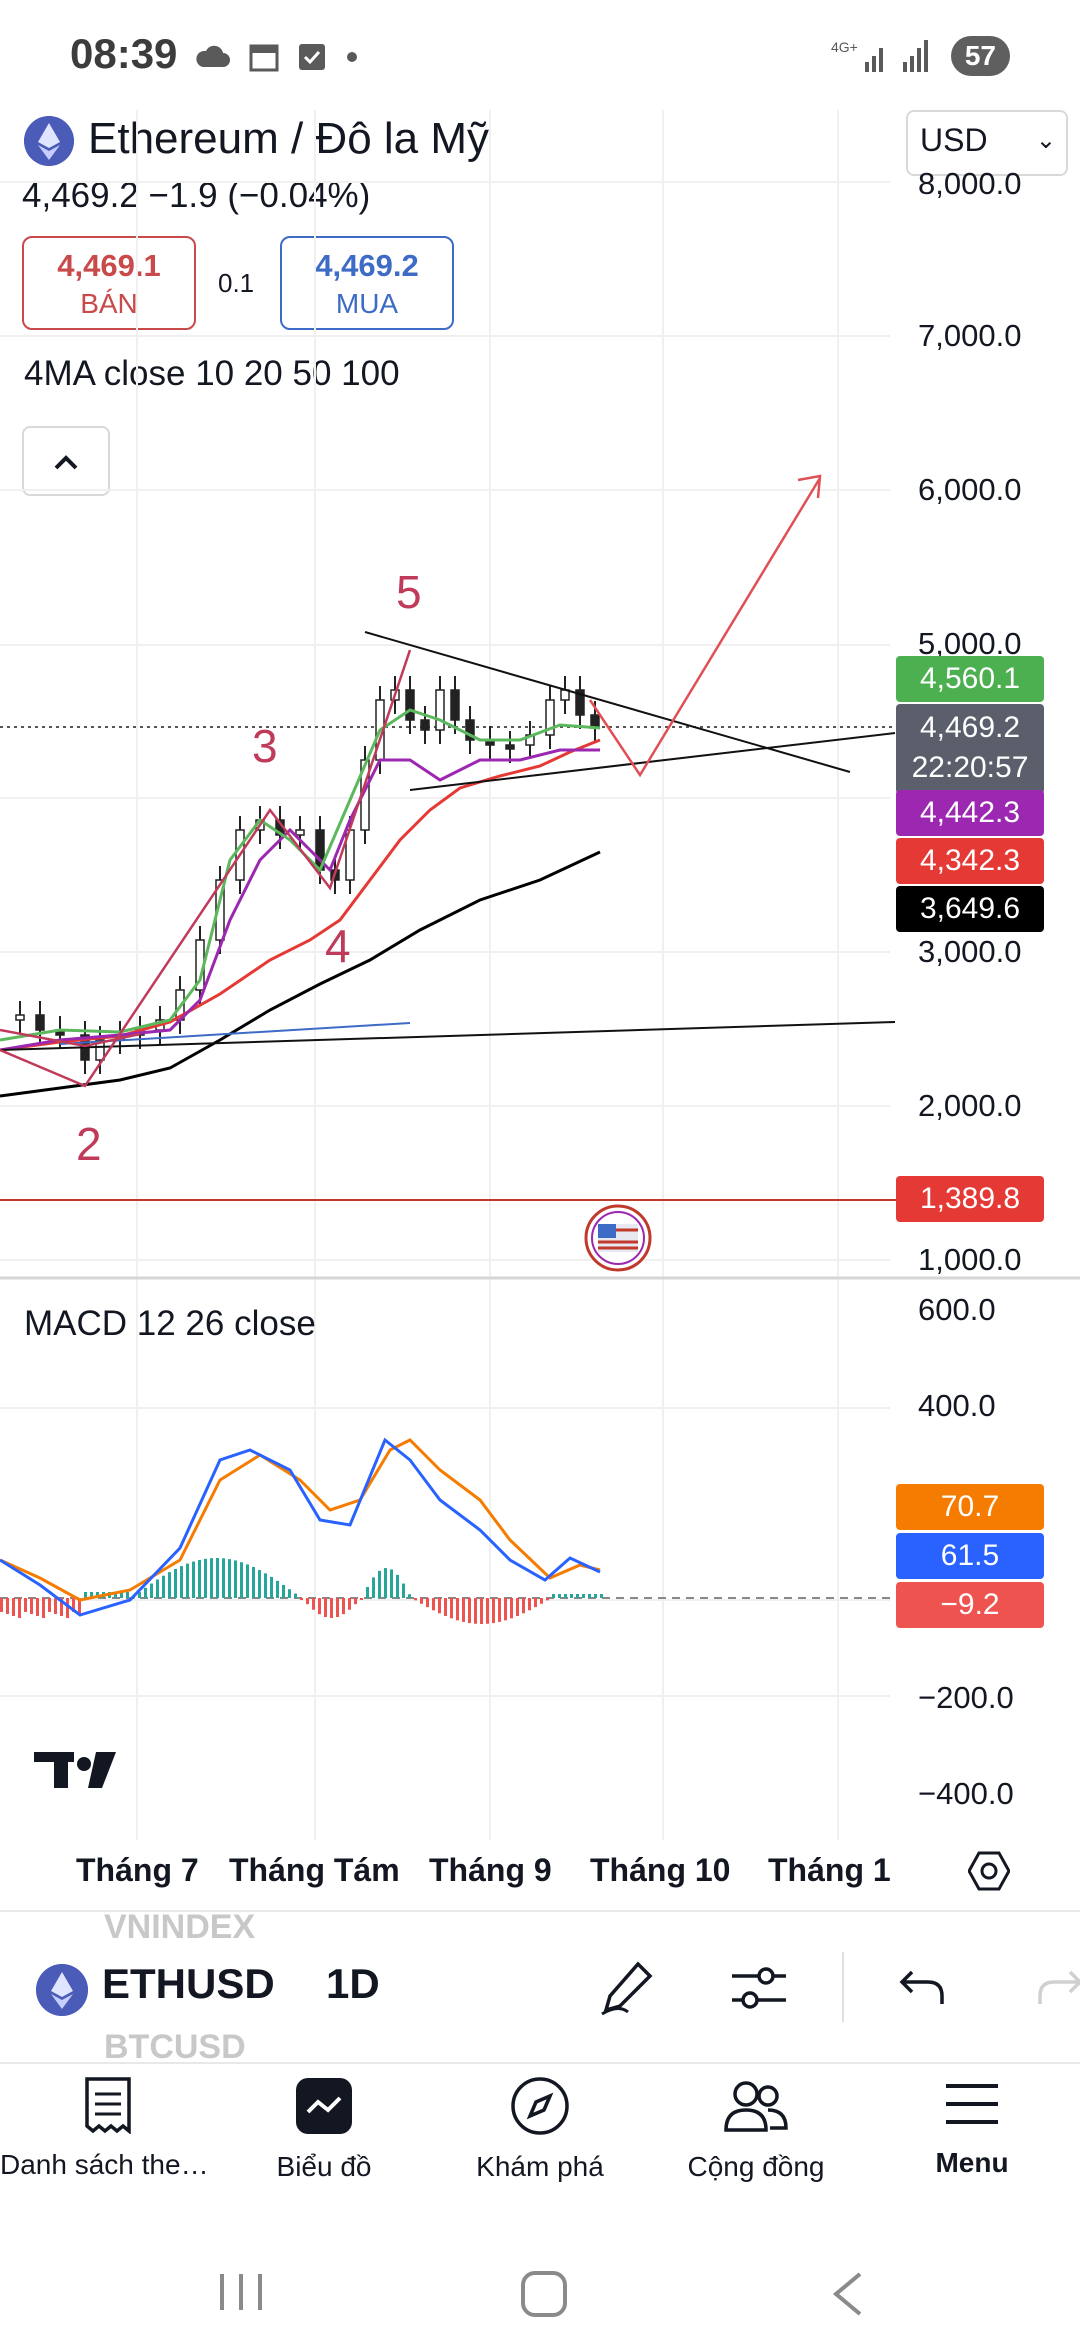 This screenshot has height=2340, width=1080. What do you see at coordinates (212, 373) in the screenshot?
I see `ma-indicator-label: 4MA close 10 20 50 100` at bounding box center [212, 373].